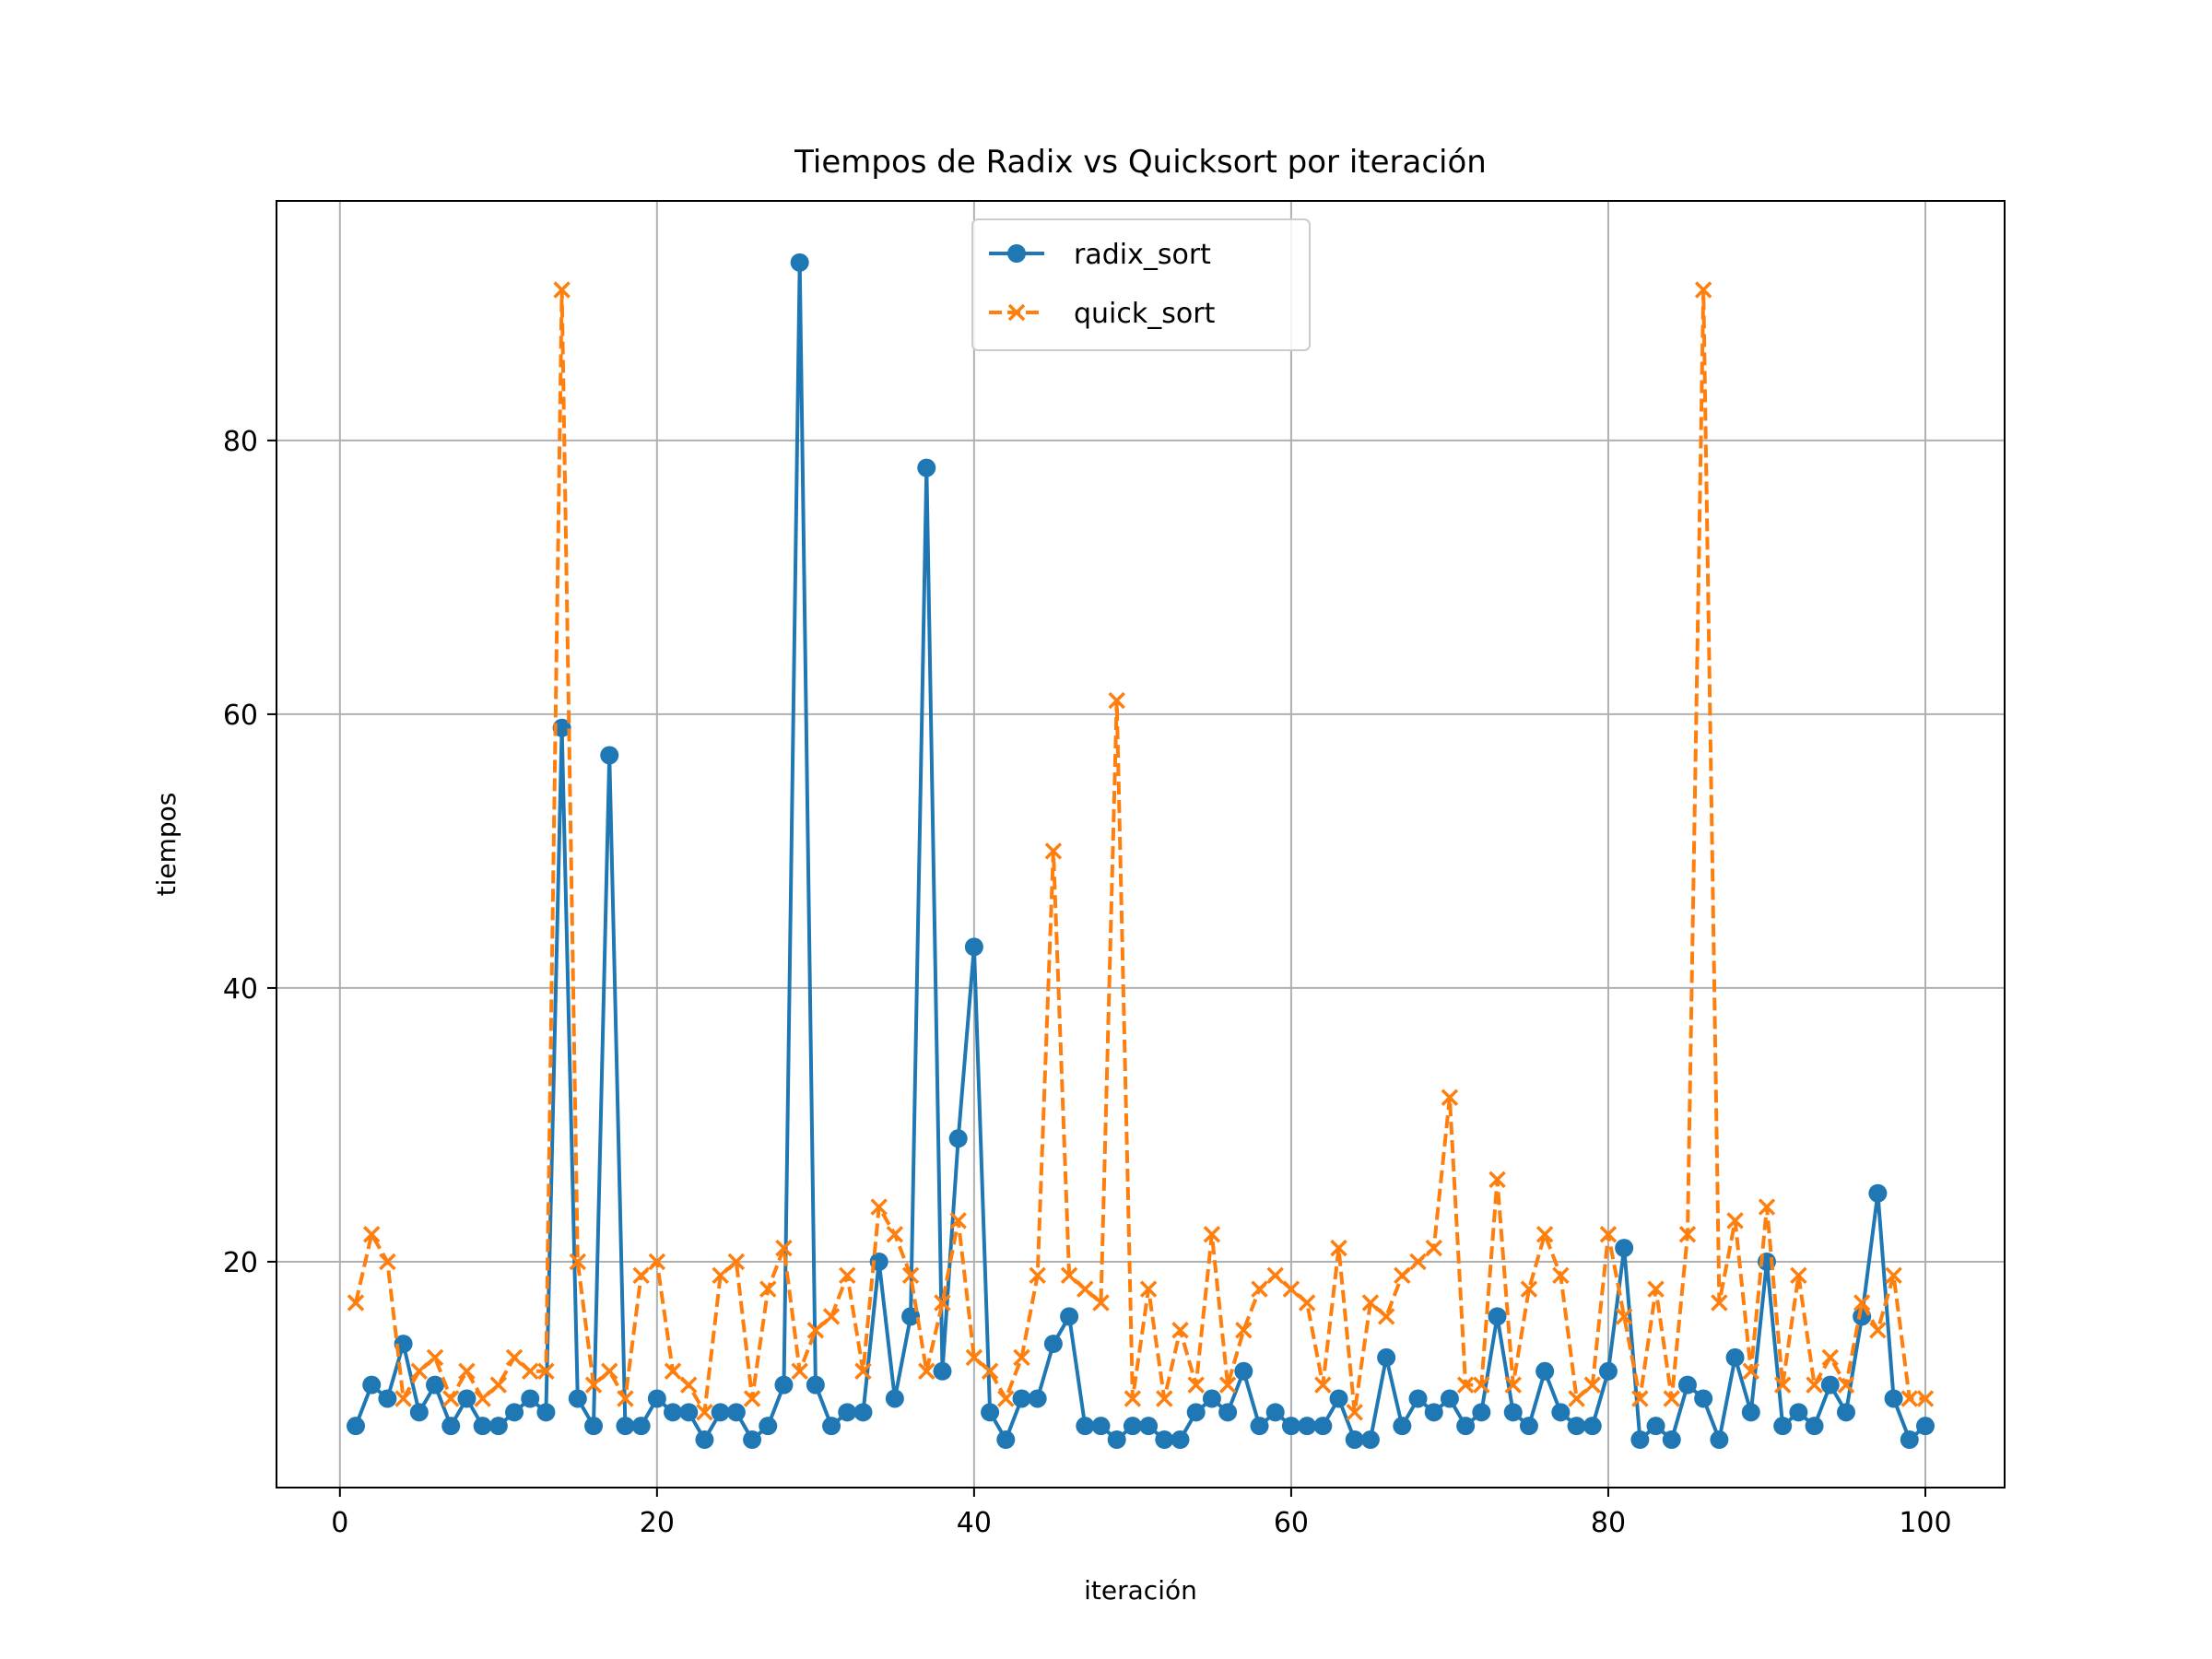 Image resolution: width=2212 pixels, height=1659 pixels. Describe the element at coordinates (1925, 1523) in the screenshot. I see `x-tick-label: 100` at that location.